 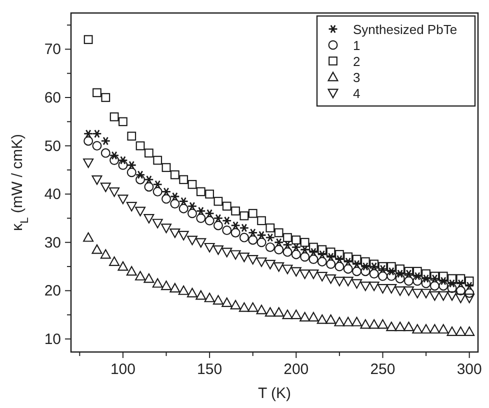 I want to click on x-tick-label: 150, so click(x=209, y=369).